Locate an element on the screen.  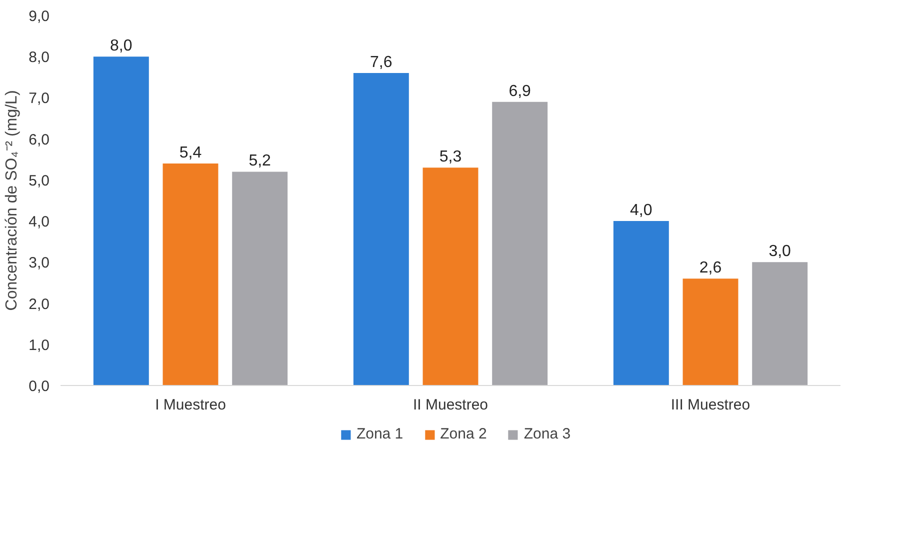
y-tick-label: 7,0 is located at coordinates (39, 99).